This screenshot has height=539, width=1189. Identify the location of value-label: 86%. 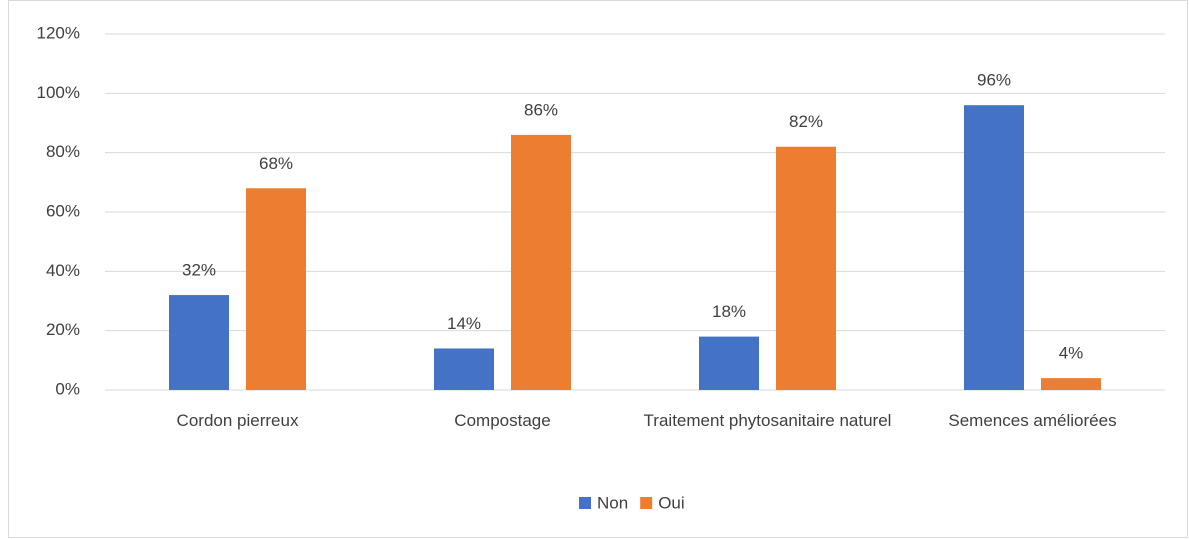
(541, 109).